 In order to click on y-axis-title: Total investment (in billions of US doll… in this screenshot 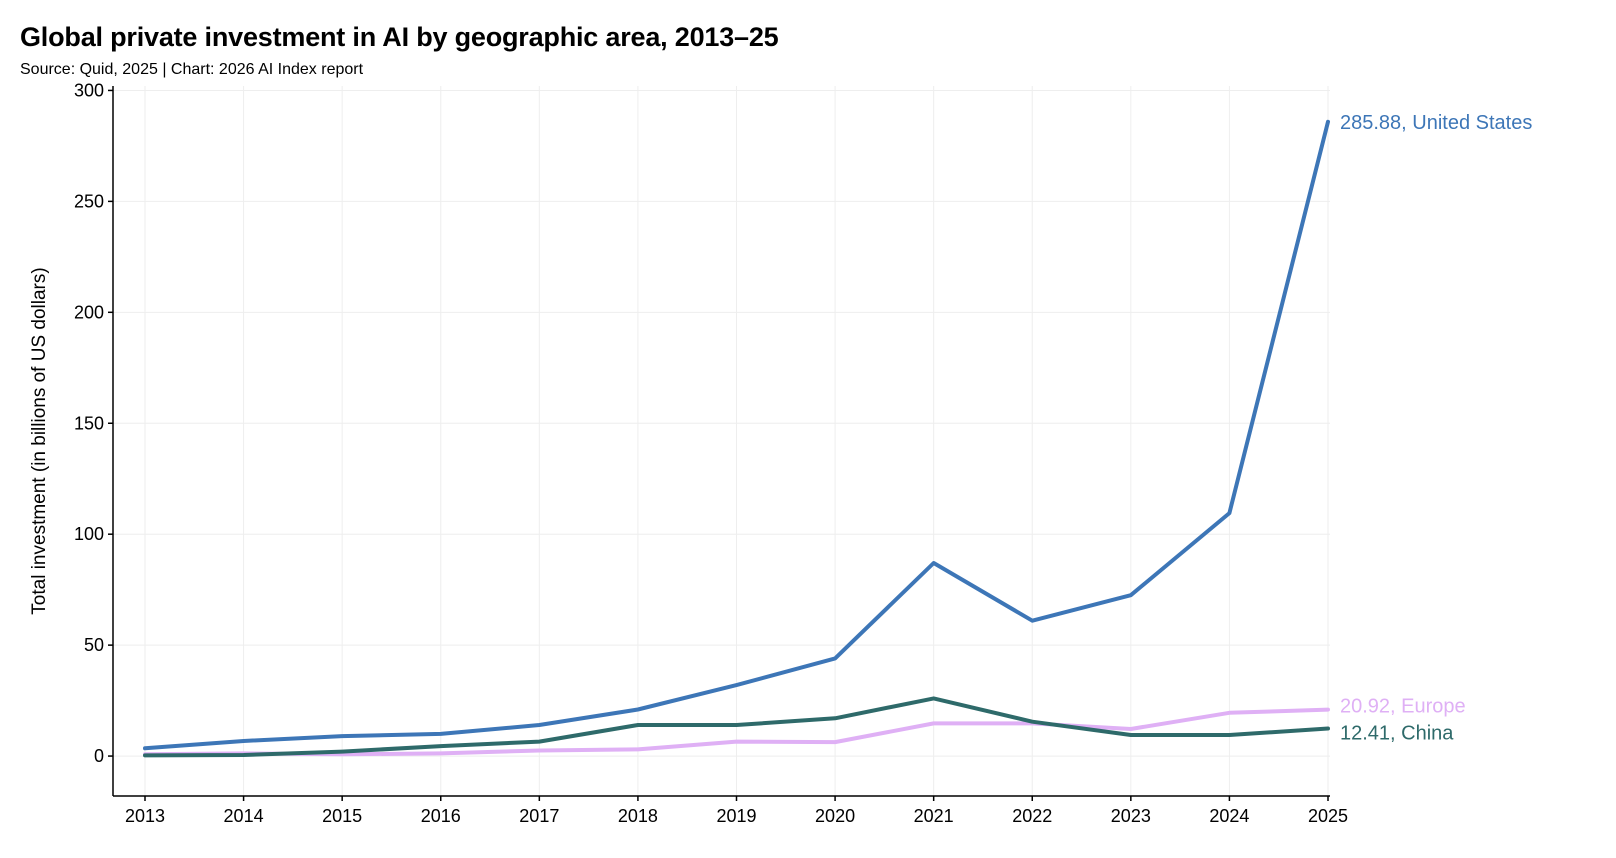, I will do `click(39, 440)`.